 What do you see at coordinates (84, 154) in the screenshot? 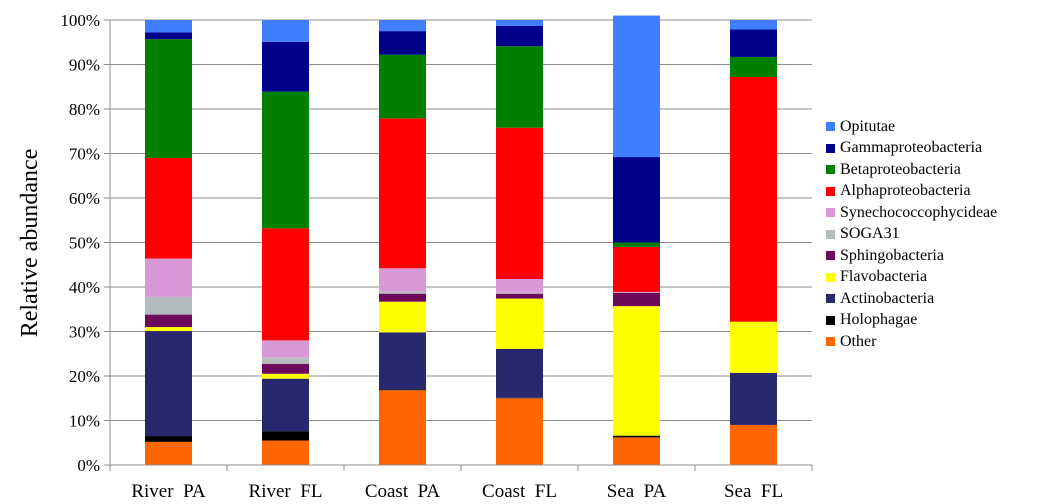
I see `y-tick-label: 70%` at bounding box center [84, 154].